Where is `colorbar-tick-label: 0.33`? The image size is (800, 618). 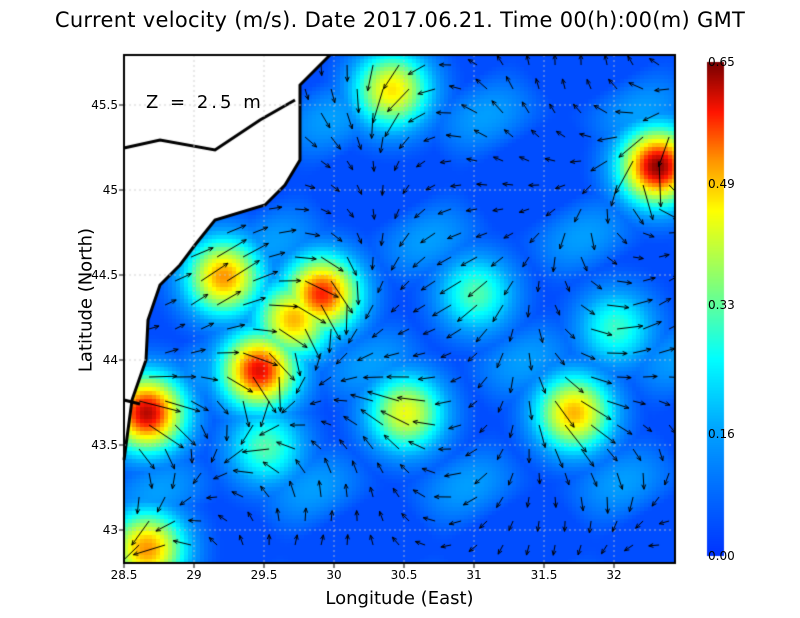
colorbar-tick-label: 0.33 is located at coordinates (721, 305).